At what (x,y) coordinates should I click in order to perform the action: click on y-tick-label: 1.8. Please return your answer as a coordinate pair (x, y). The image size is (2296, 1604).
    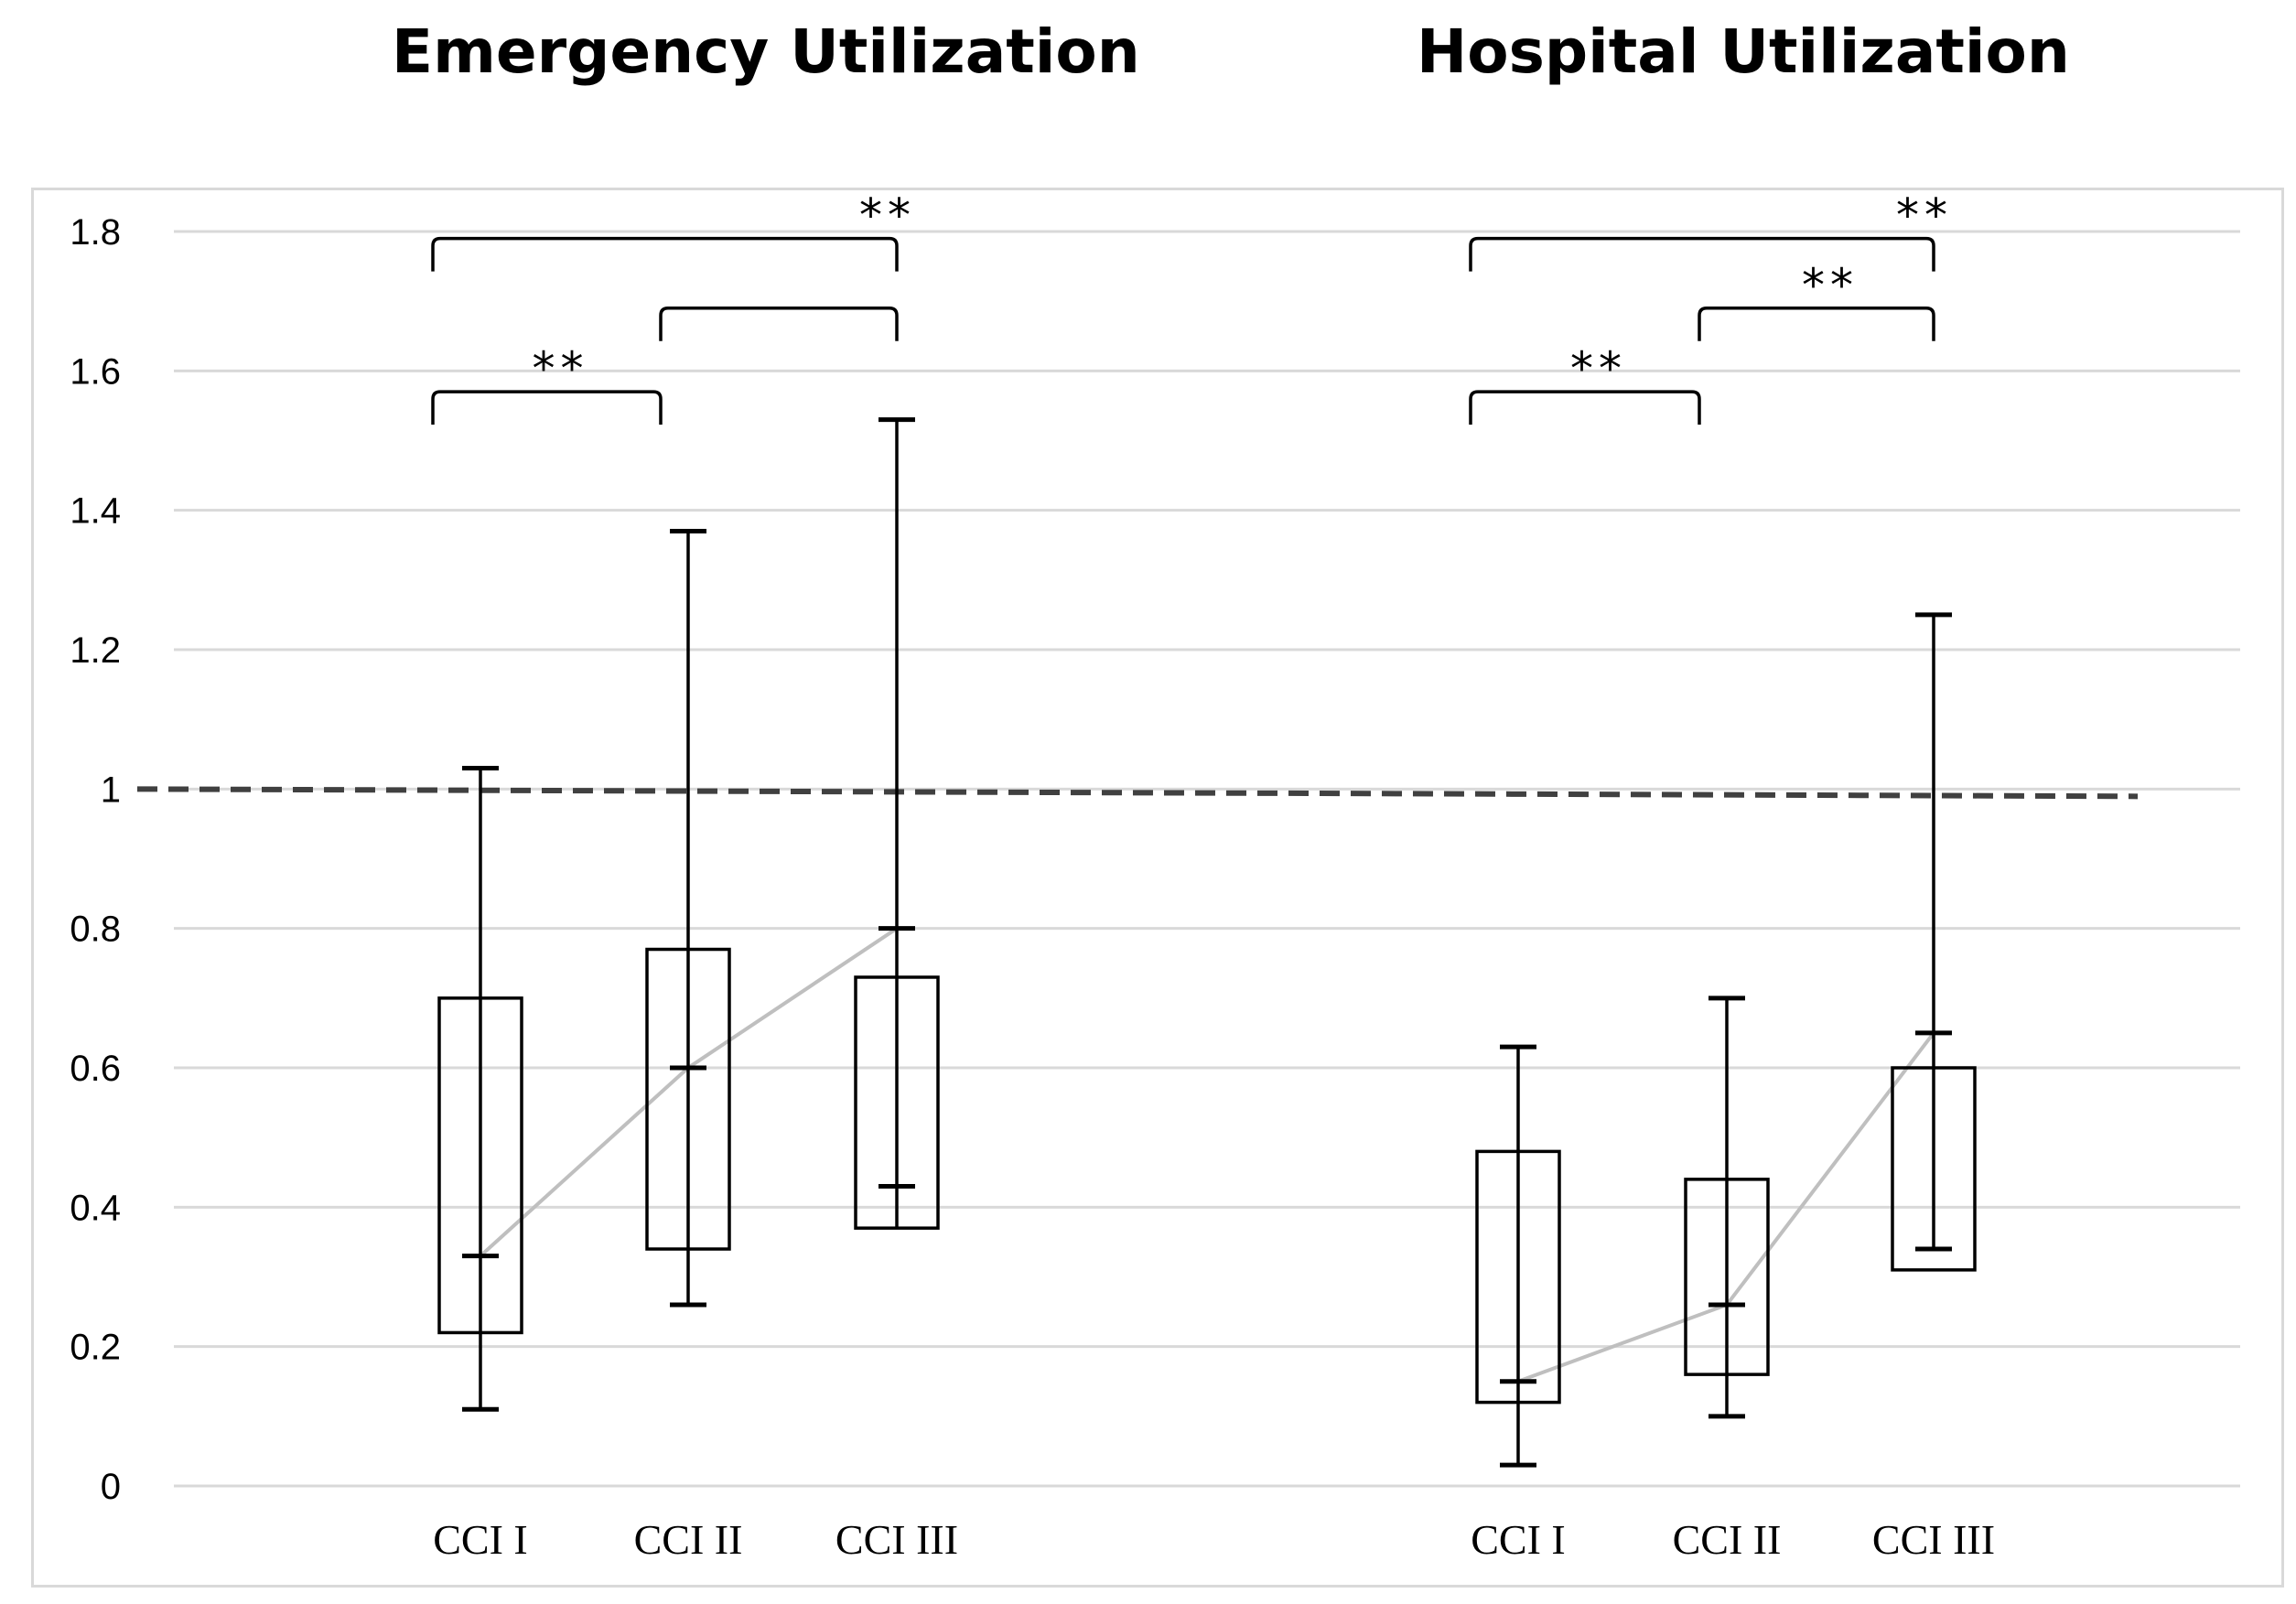
    Looking at the image, I should click on (95, 232).